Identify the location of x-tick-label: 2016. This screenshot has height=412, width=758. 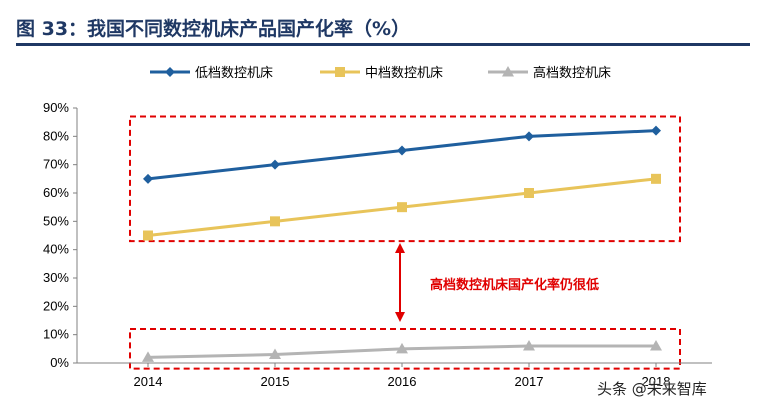
(402, 381).